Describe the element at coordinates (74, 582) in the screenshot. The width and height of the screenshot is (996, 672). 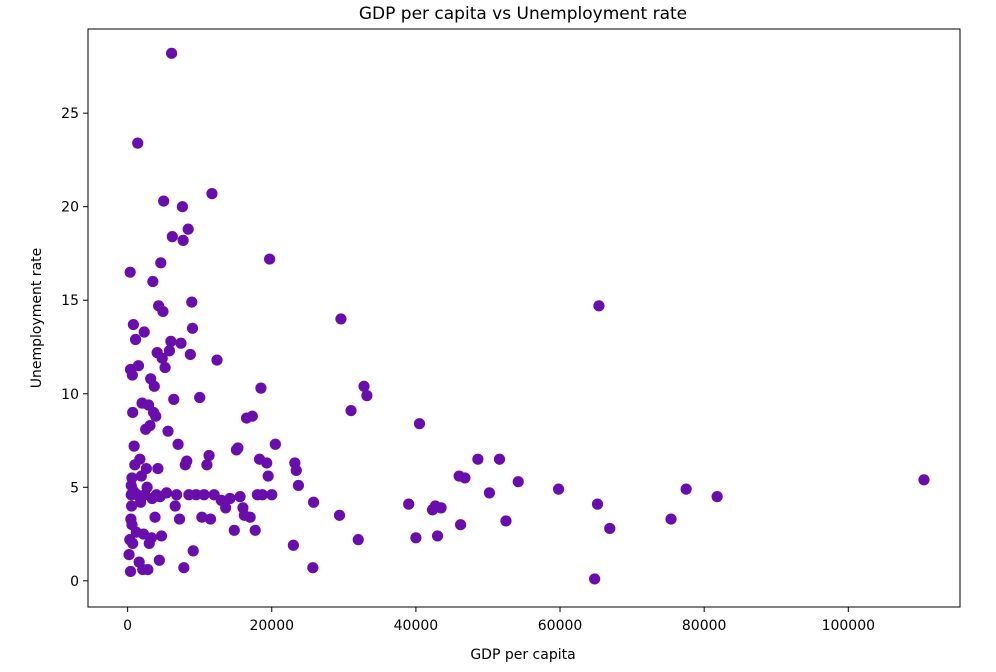
I see `y-tick-label: 0` at that location.